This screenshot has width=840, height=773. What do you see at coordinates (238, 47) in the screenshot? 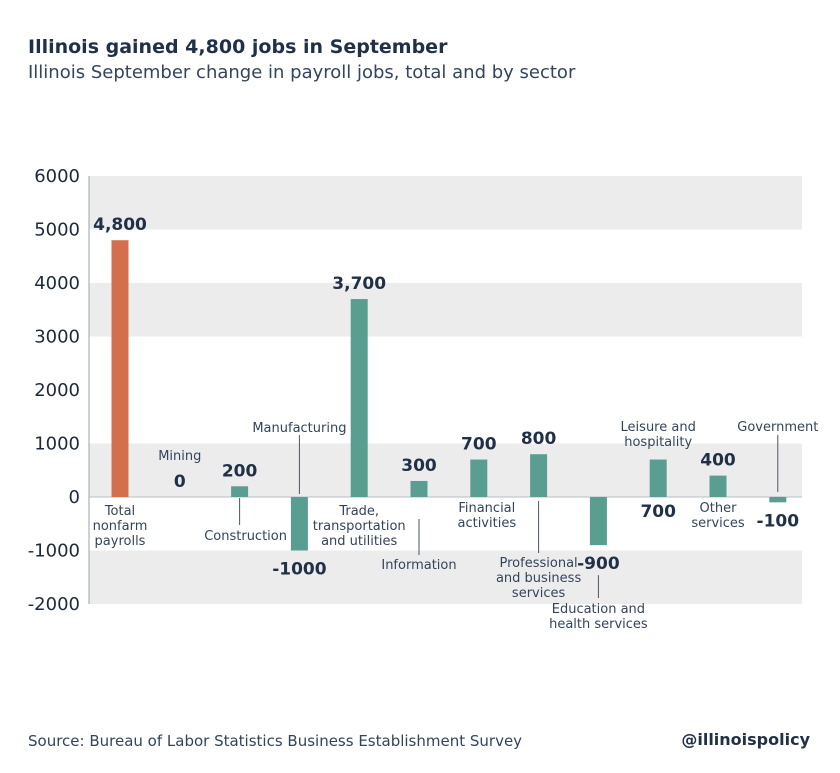
I see `chart-title: Illinois gained 4,800 jobs in September` at bounding box center [238, 47].